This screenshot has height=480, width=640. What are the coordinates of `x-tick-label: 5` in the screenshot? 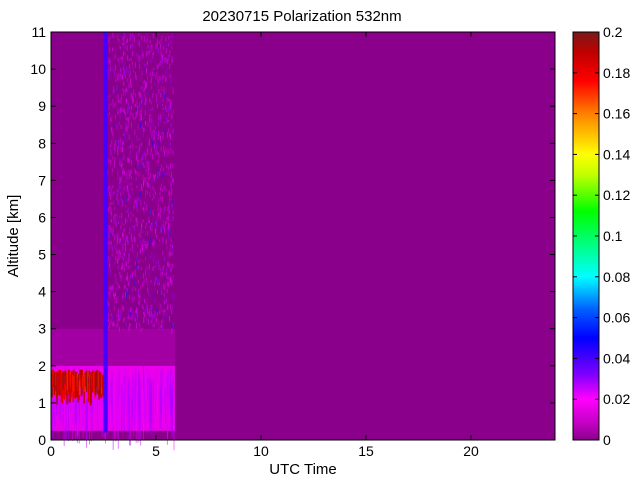 It's located at (156, 451).